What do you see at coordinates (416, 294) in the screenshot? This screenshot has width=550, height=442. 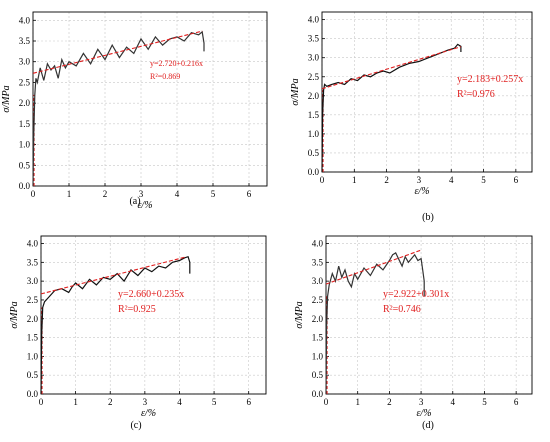 I see `fit-equation: y=2.922+0.301x` at bounding box center [416, 294].